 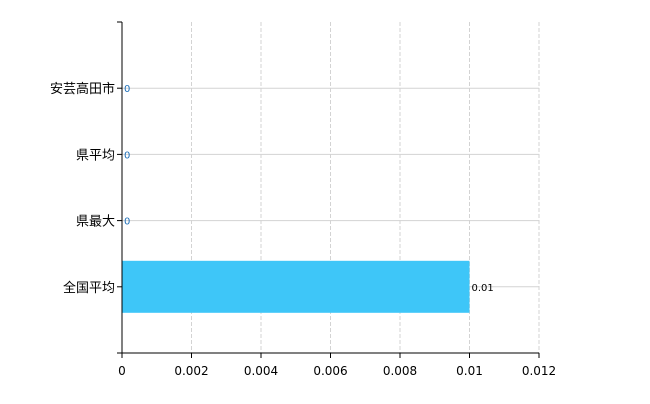 What do you see at coordinates (261, 371) in the screenshot?
I see `x-tick-label: 0.004` at bounding box center [261, 371].